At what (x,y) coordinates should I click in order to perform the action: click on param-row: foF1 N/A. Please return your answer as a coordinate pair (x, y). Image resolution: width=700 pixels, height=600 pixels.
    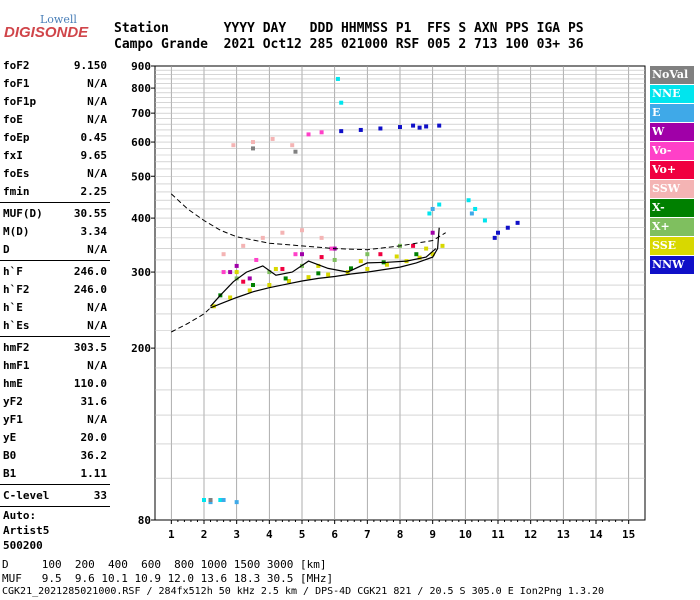
    Looking at the image, I should click on (55, 84).